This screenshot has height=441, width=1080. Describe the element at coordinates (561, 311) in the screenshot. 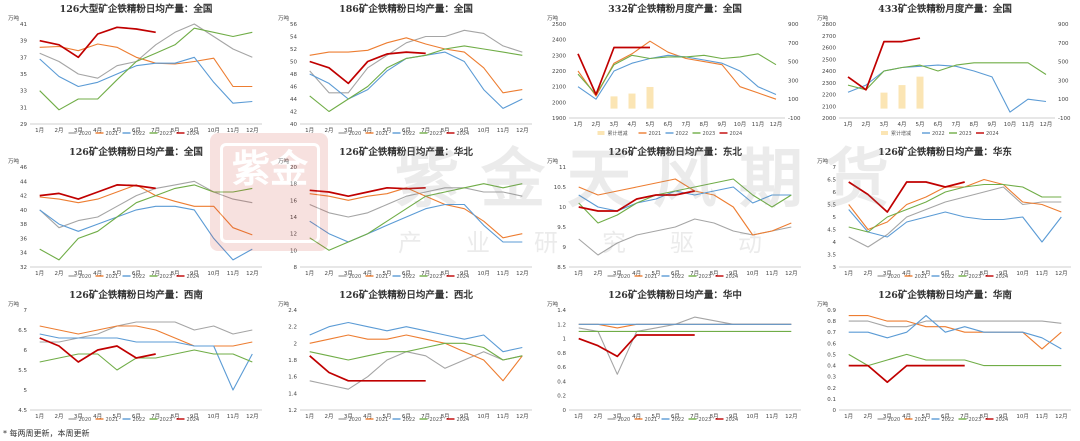

I see `y-tick-label: 1.4` at that location.